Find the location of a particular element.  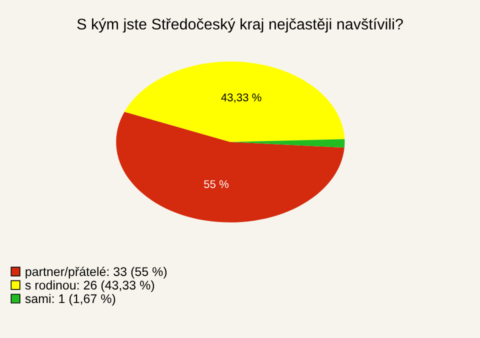

legend-label: s rodinou: 26 (43,33 %) is located at coordinates (89, 286).